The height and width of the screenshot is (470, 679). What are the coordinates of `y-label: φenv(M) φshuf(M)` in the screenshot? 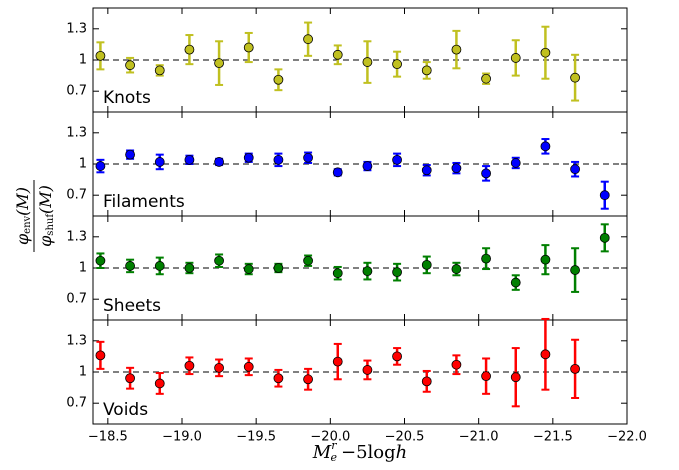 It's located at (34, 216).